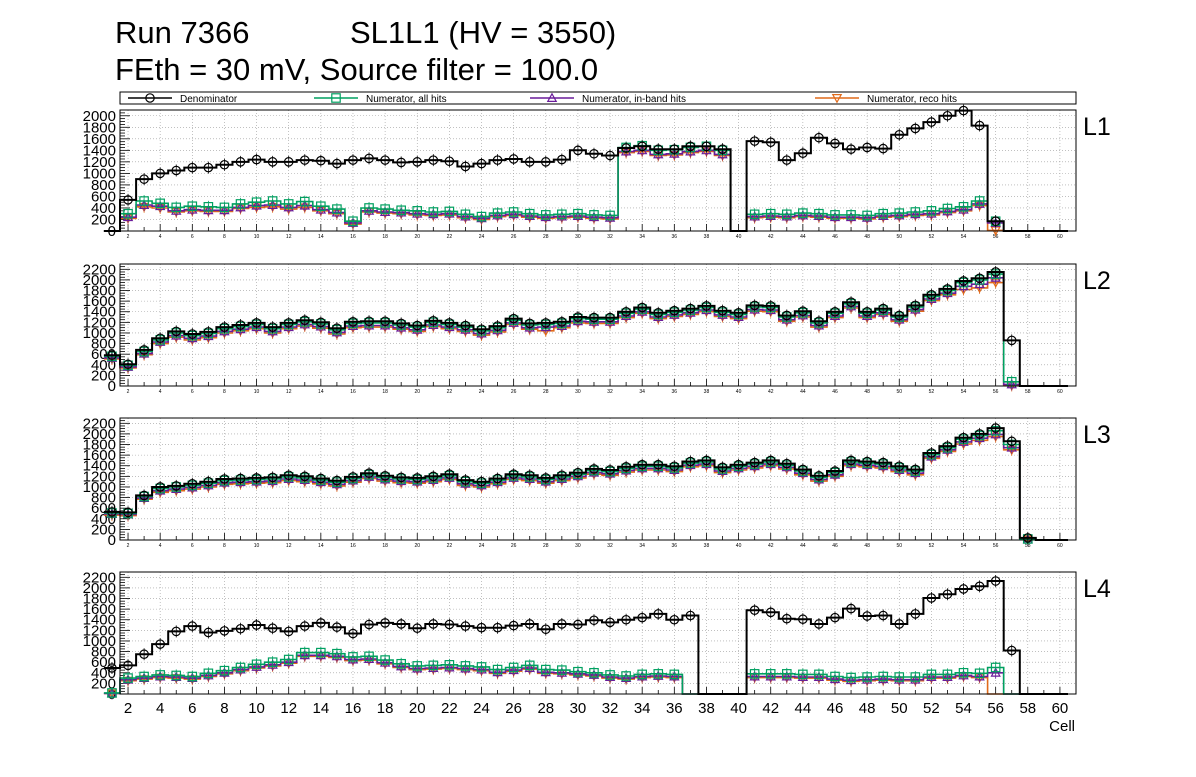  Describe the element at coordinates (932, 392) in the screenshot. I see `x-tick-label: 52` at that location.